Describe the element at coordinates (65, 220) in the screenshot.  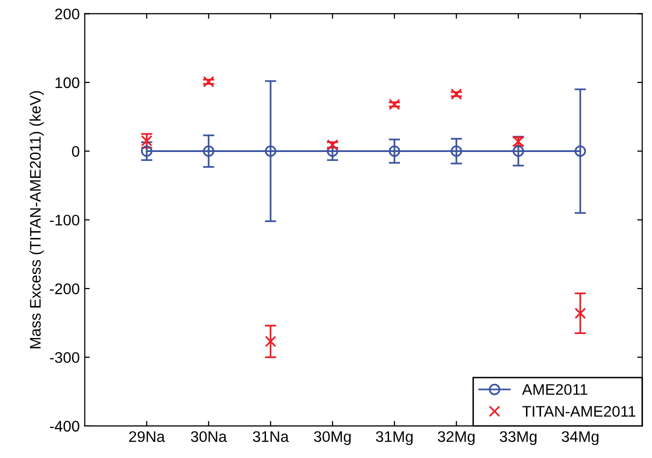
I see `y-tick-label: -100` at that location.